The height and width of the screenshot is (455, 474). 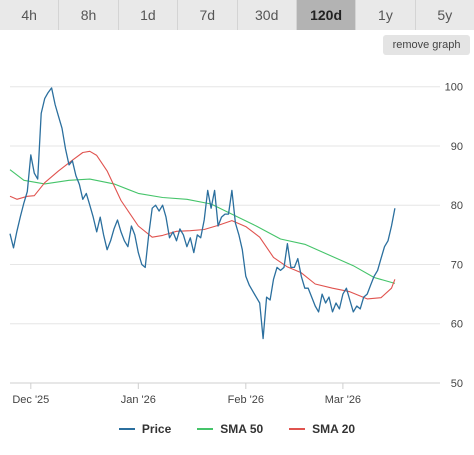 I want to click on x-tick-label: Dec '25, so click(x=30, y=400).